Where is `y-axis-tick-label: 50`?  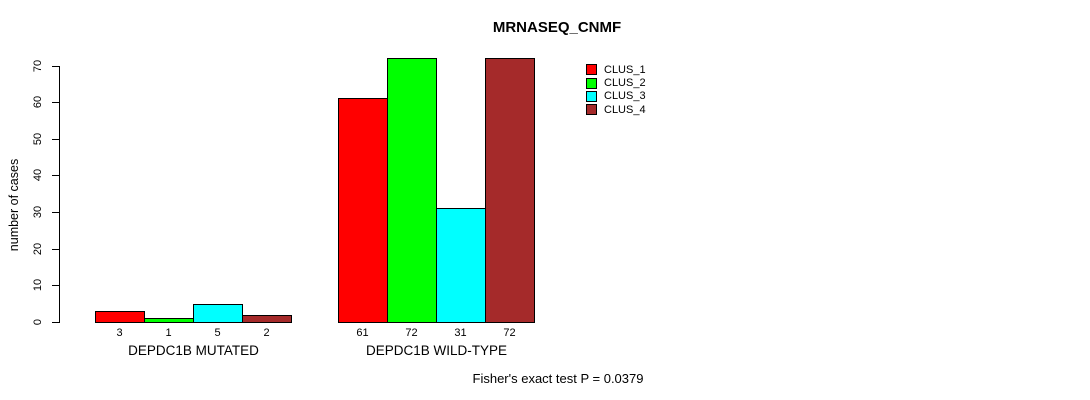
y-axis-tick-label: 50 is located at coordinates (38, 139).